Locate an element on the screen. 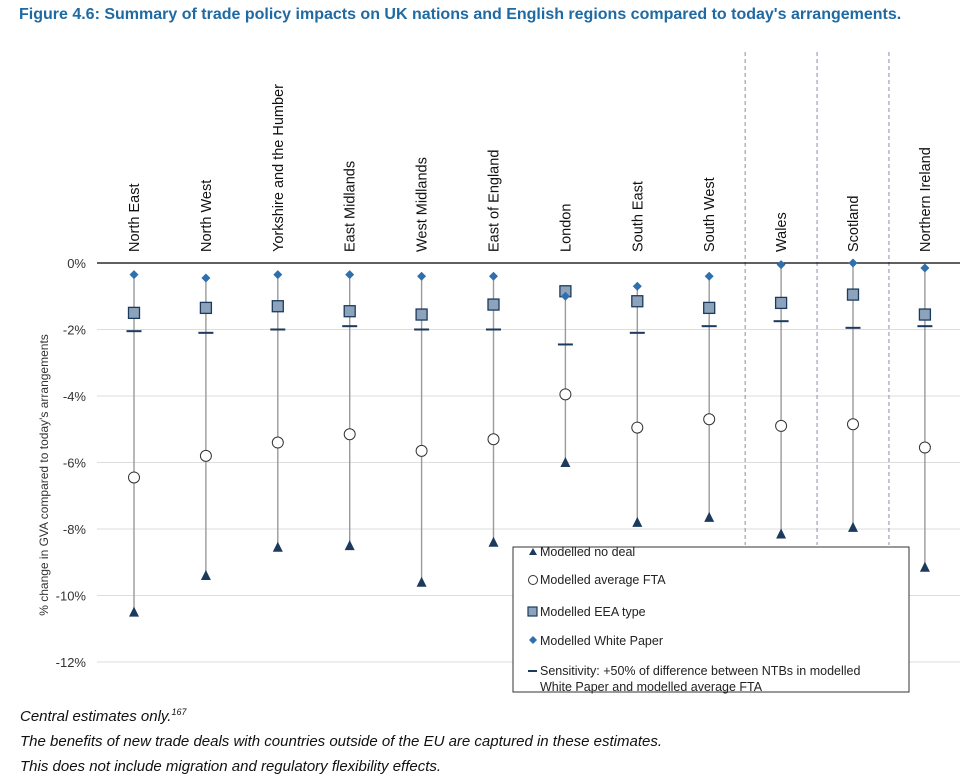  legend-square-icon is located at coordinates (532, 611).